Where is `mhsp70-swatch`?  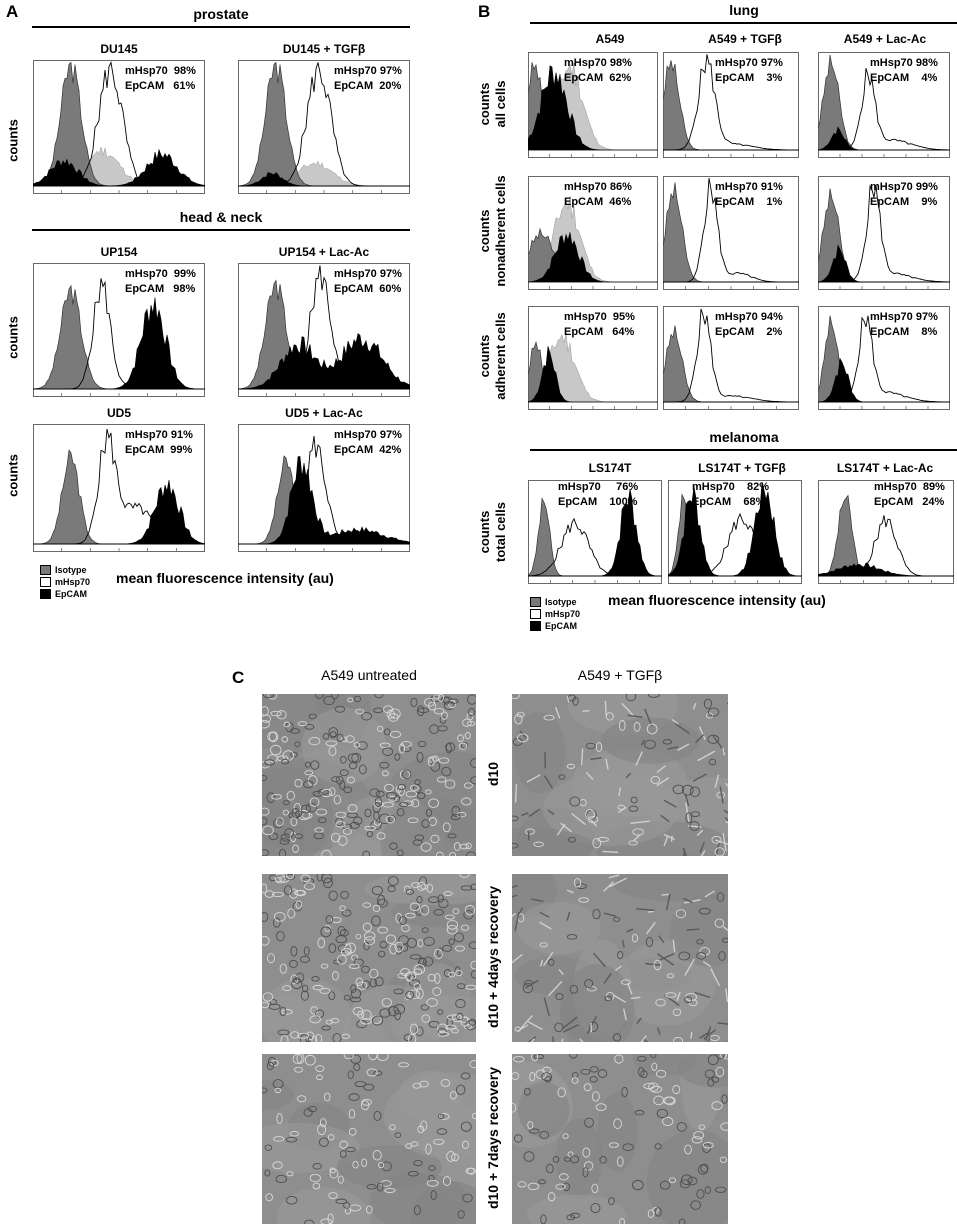 mhsp70-swatch is located at coordinates (535, 614).